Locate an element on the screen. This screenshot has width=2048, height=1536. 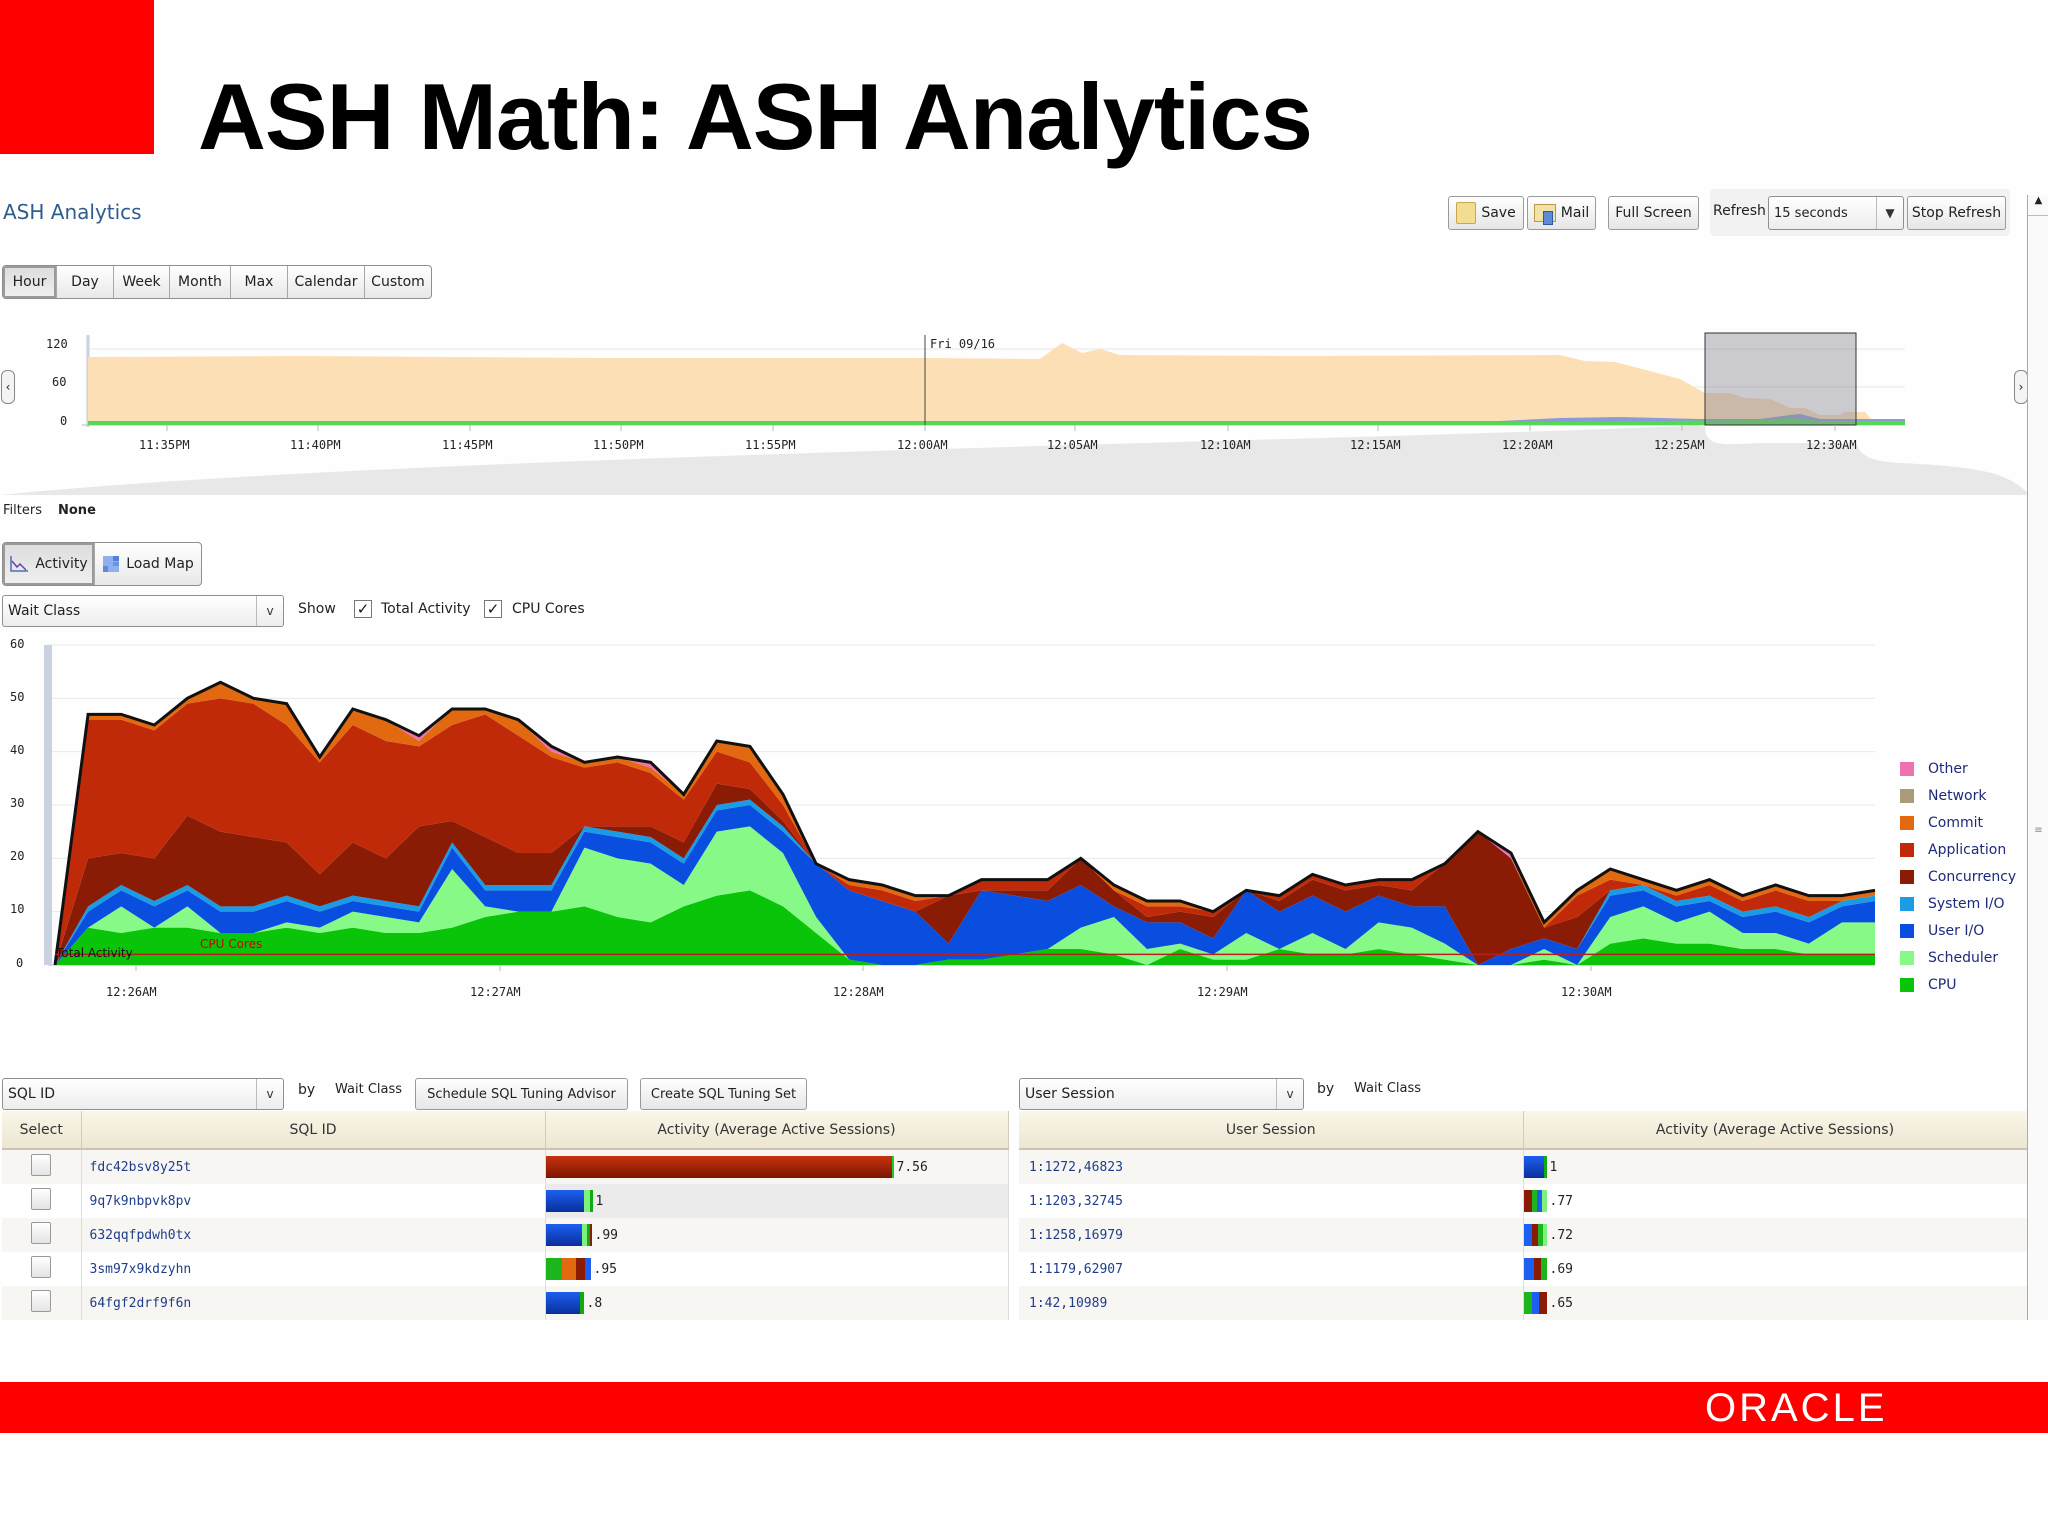
time-range-month: Month is located at coordinates (200, 282).